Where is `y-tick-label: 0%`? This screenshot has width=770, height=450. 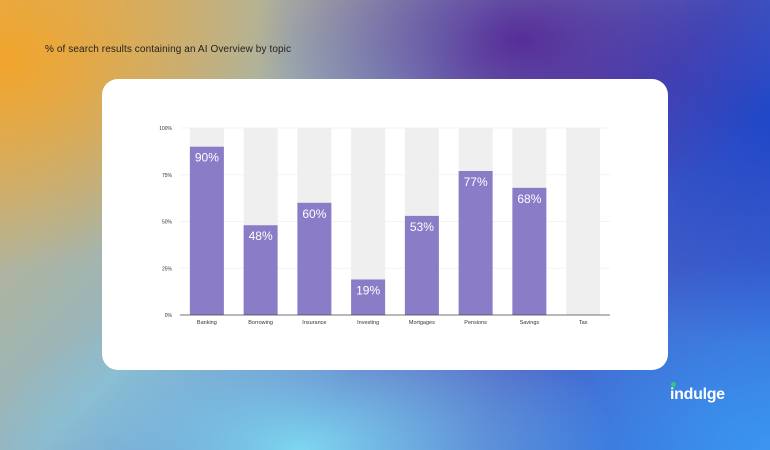 y-tick-label: 0% is located at coordinates (169, 316).